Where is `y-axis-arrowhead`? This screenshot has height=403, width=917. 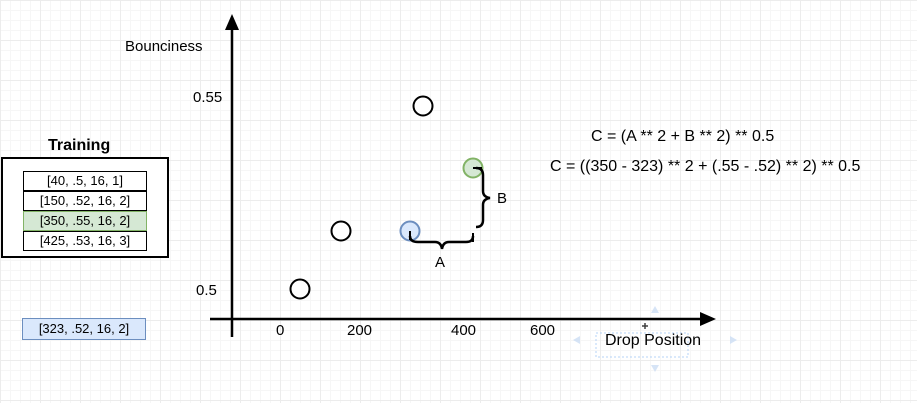
y-axis-arrowhead is located at coordinates (232, 22).